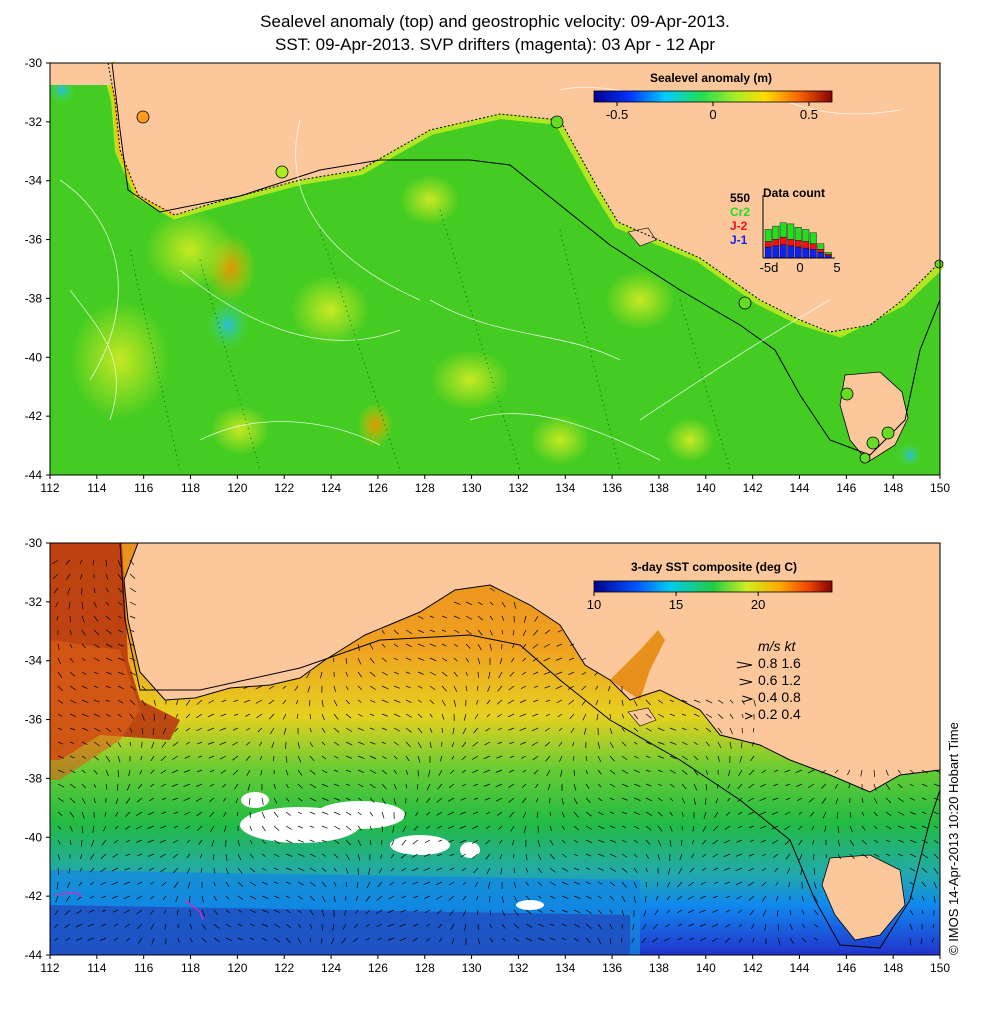 The image size is (990, 1020). Describe the element at coordinates (518, 968) in the screenshot. I see `sst-x-tick-132: 132` at that location.